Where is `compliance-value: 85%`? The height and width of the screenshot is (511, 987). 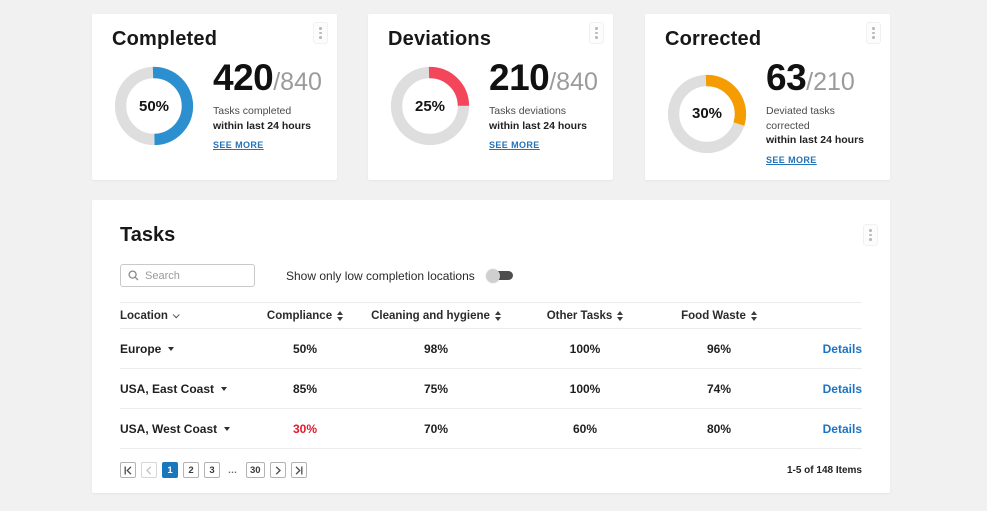
compliance-value: 85% is located at coordinates (305, 388).